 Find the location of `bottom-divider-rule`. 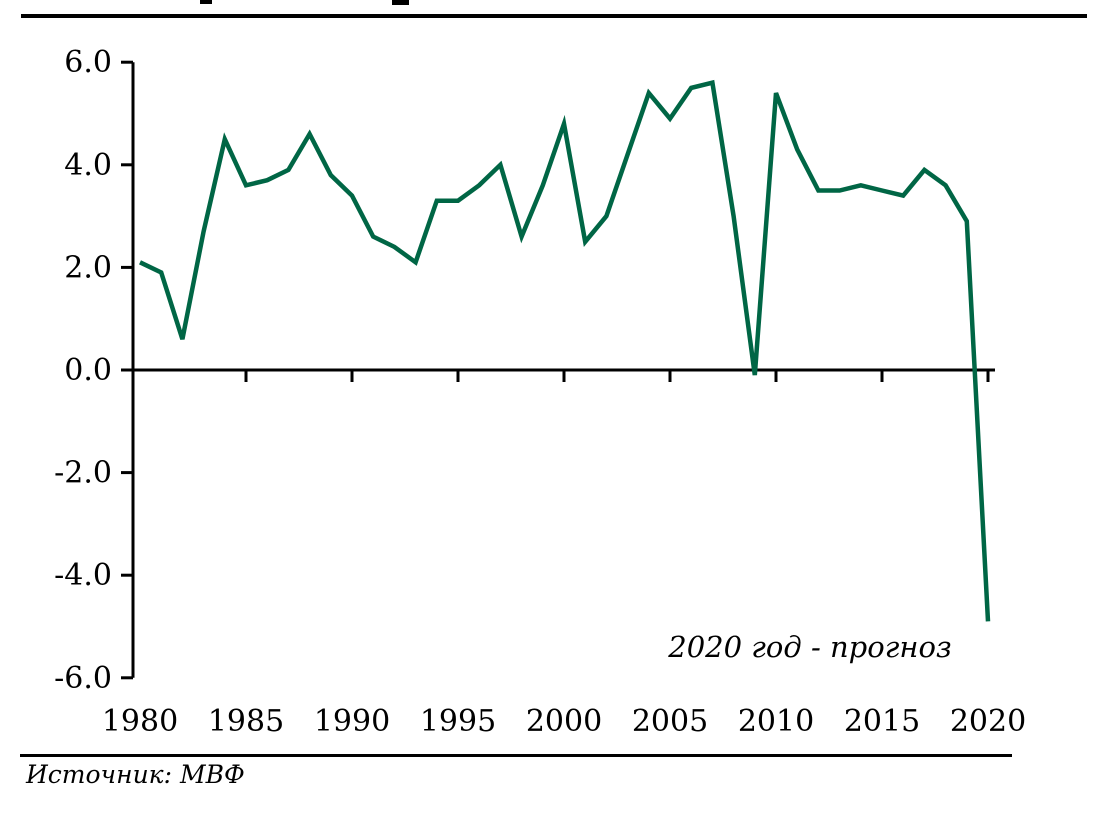

bottom-divider-rule is located at coordinates (516, 755).